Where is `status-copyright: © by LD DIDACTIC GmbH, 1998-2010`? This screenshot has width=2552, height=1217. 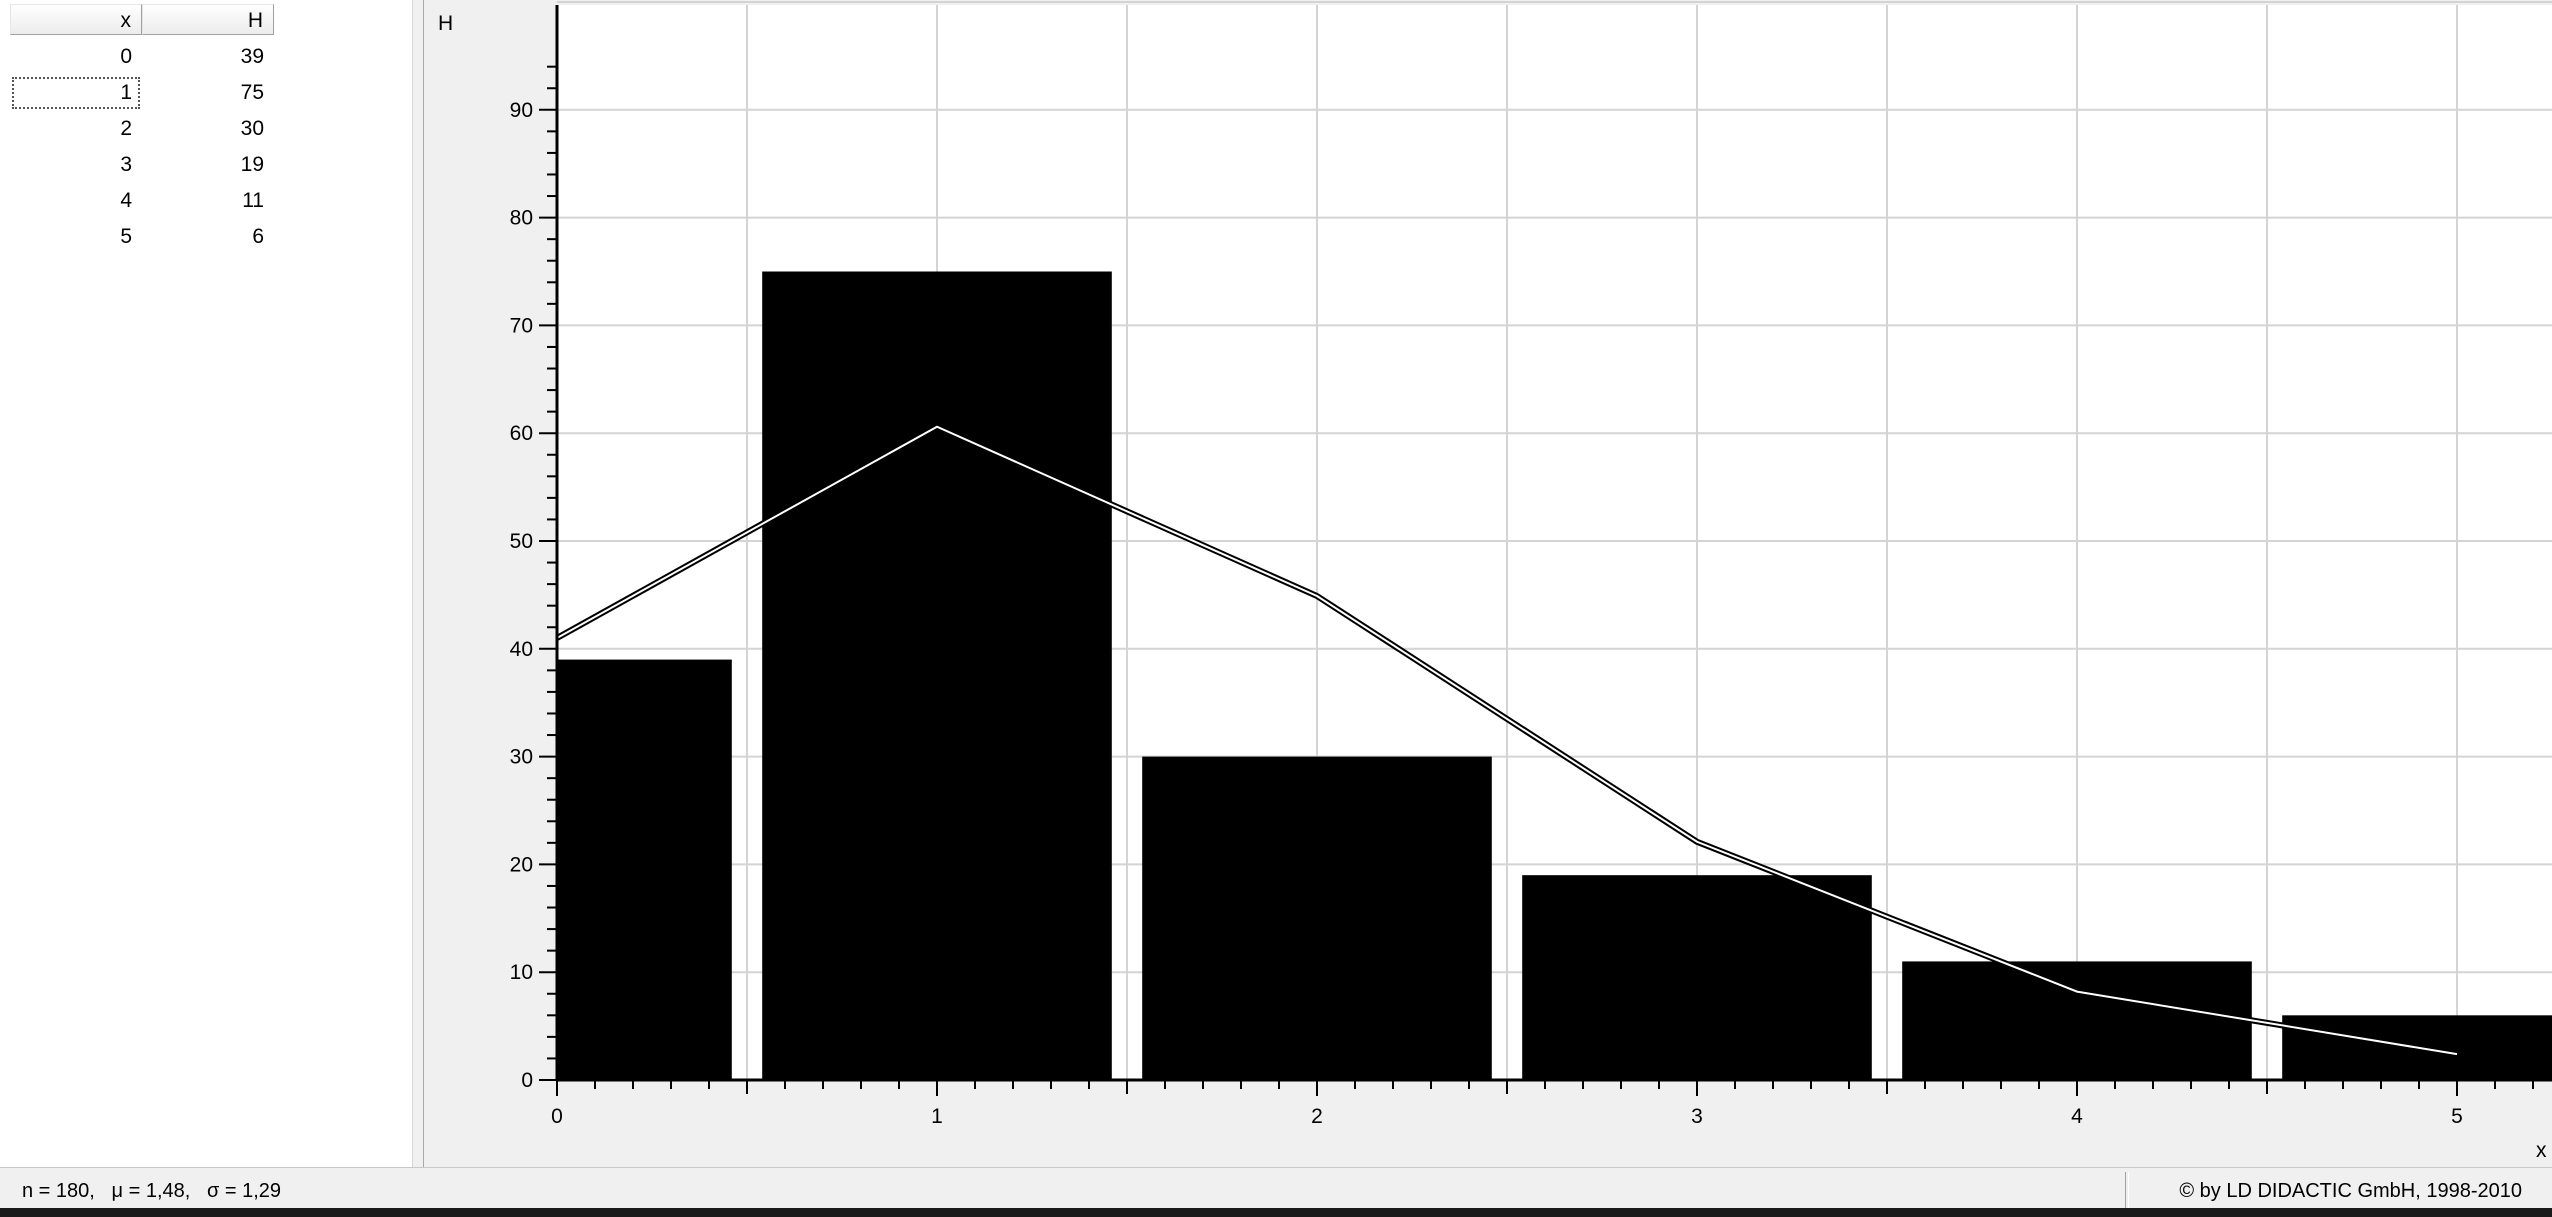
status-copyright: © by LD DIDACTIC GmbH, 1998-2010 is located at coordinates (2350, 1191).